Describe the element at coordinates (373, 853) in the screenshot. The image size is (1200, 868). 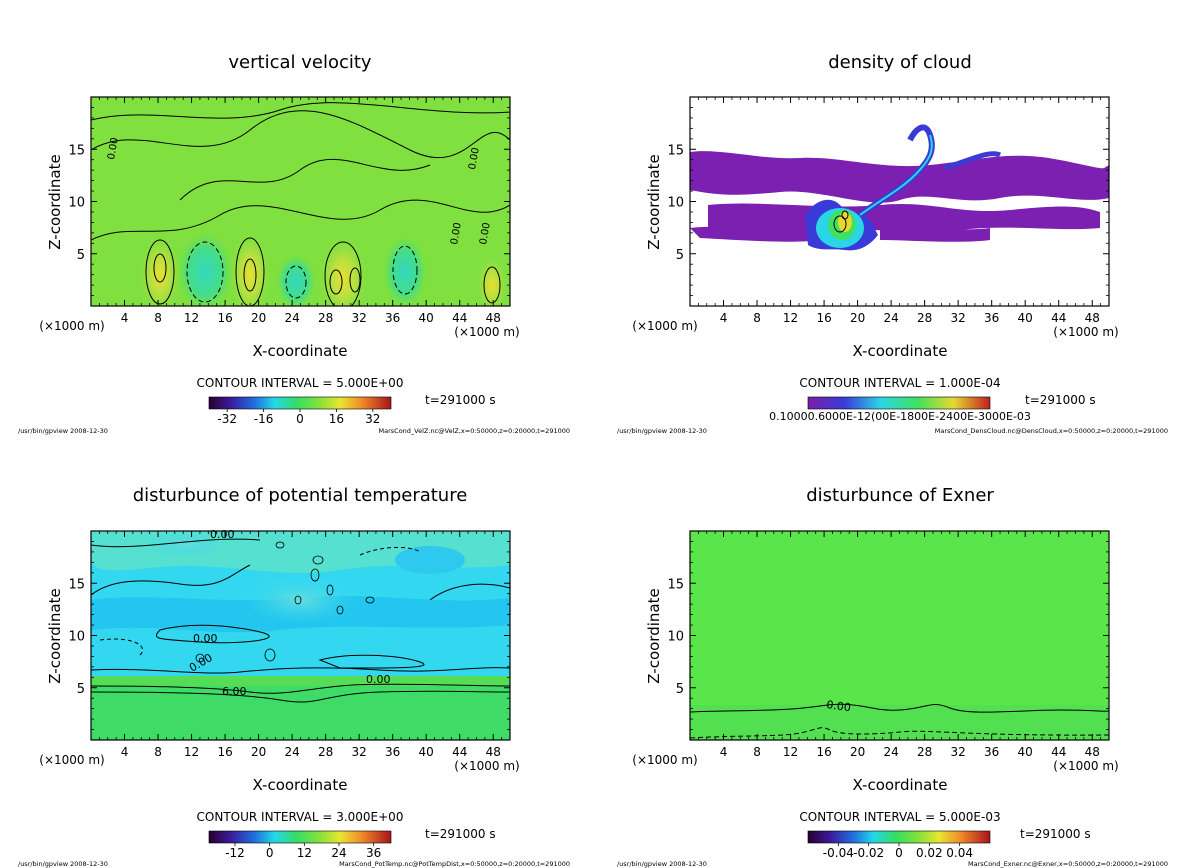
I see `colorbar-tick-label: 36` at that location.